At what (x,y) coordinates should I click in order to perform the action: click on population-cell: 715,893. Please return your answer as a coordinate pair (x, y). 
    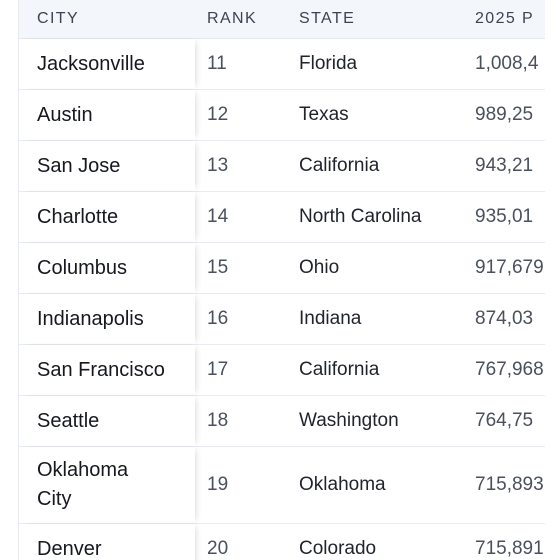
    Looking at the image, I should click on (509, 484).